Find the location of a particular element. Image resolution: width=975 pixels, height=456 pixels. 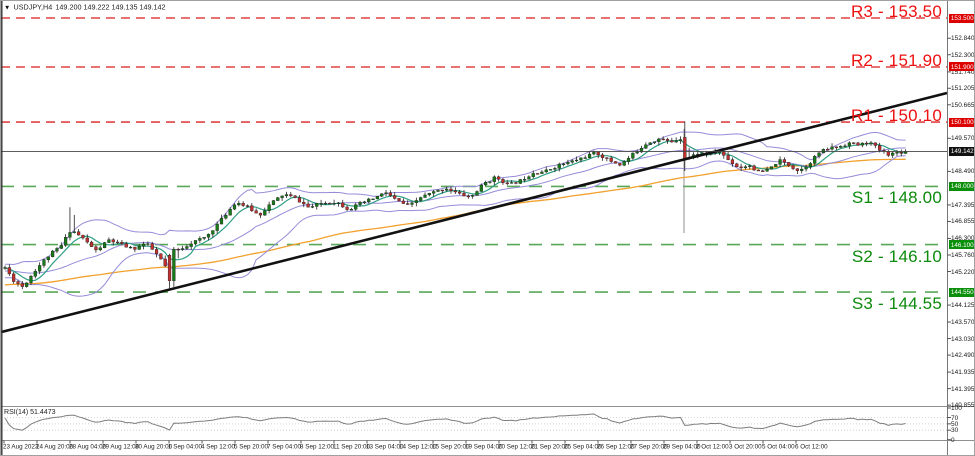

time-axis-label: 11 Sep 20:00 is located at coordinates (352, 446).